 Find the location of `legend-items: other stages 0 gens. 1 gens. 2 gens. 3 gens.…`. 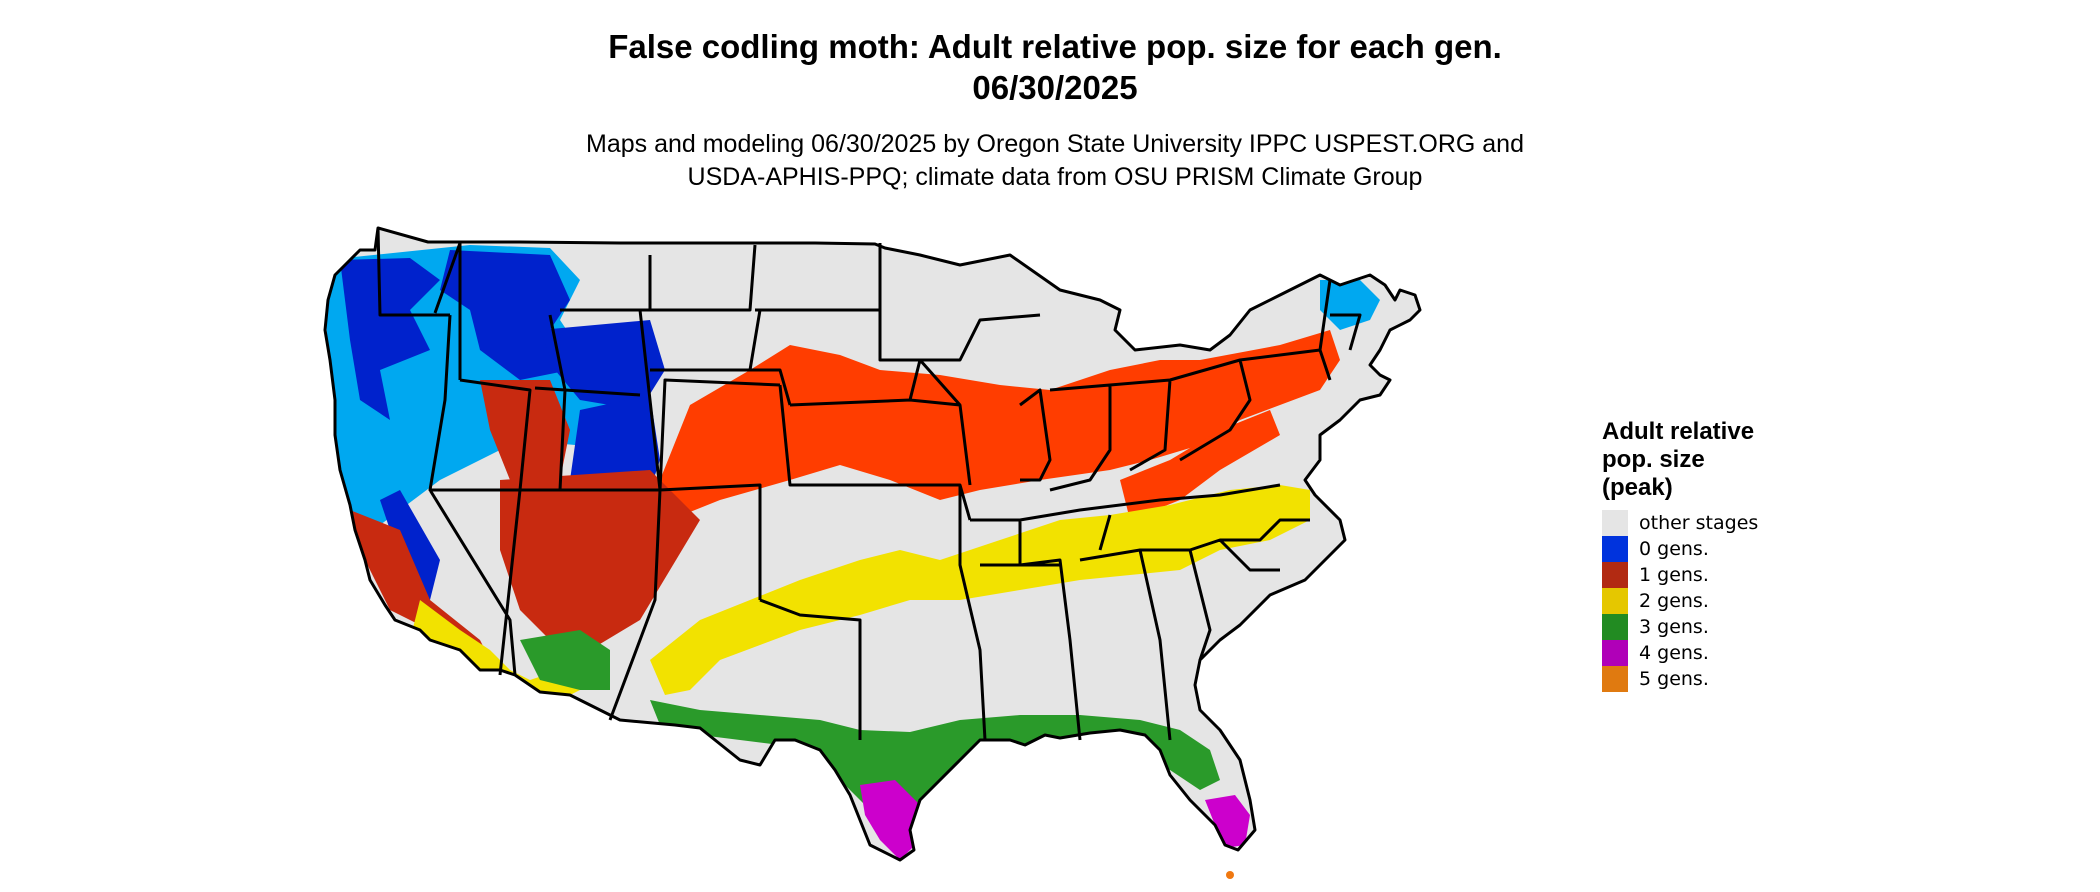

legend-items: other stages 0 gens. 1 gens. 2 gens. 3 gens.… is located at coordinates (1712, 601).